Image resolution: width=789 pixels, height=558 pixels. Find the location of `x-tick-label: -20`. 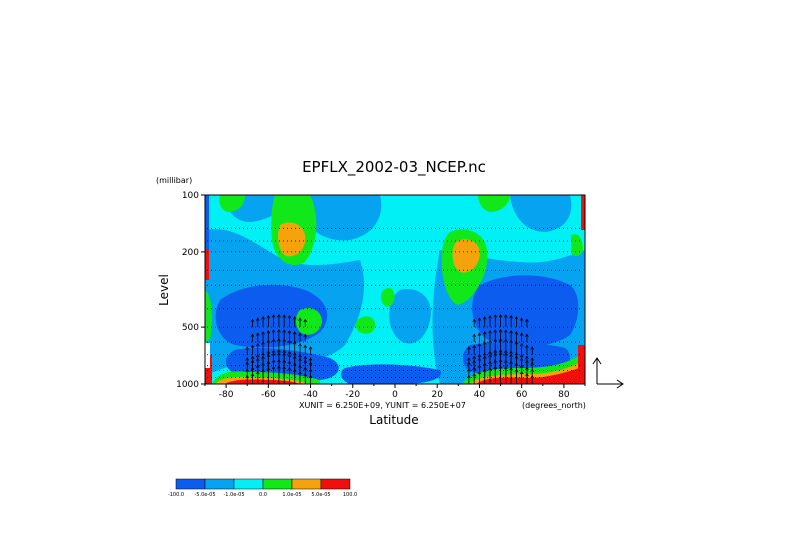

x-tick-label: -20 is located at coordinates (352, 395).